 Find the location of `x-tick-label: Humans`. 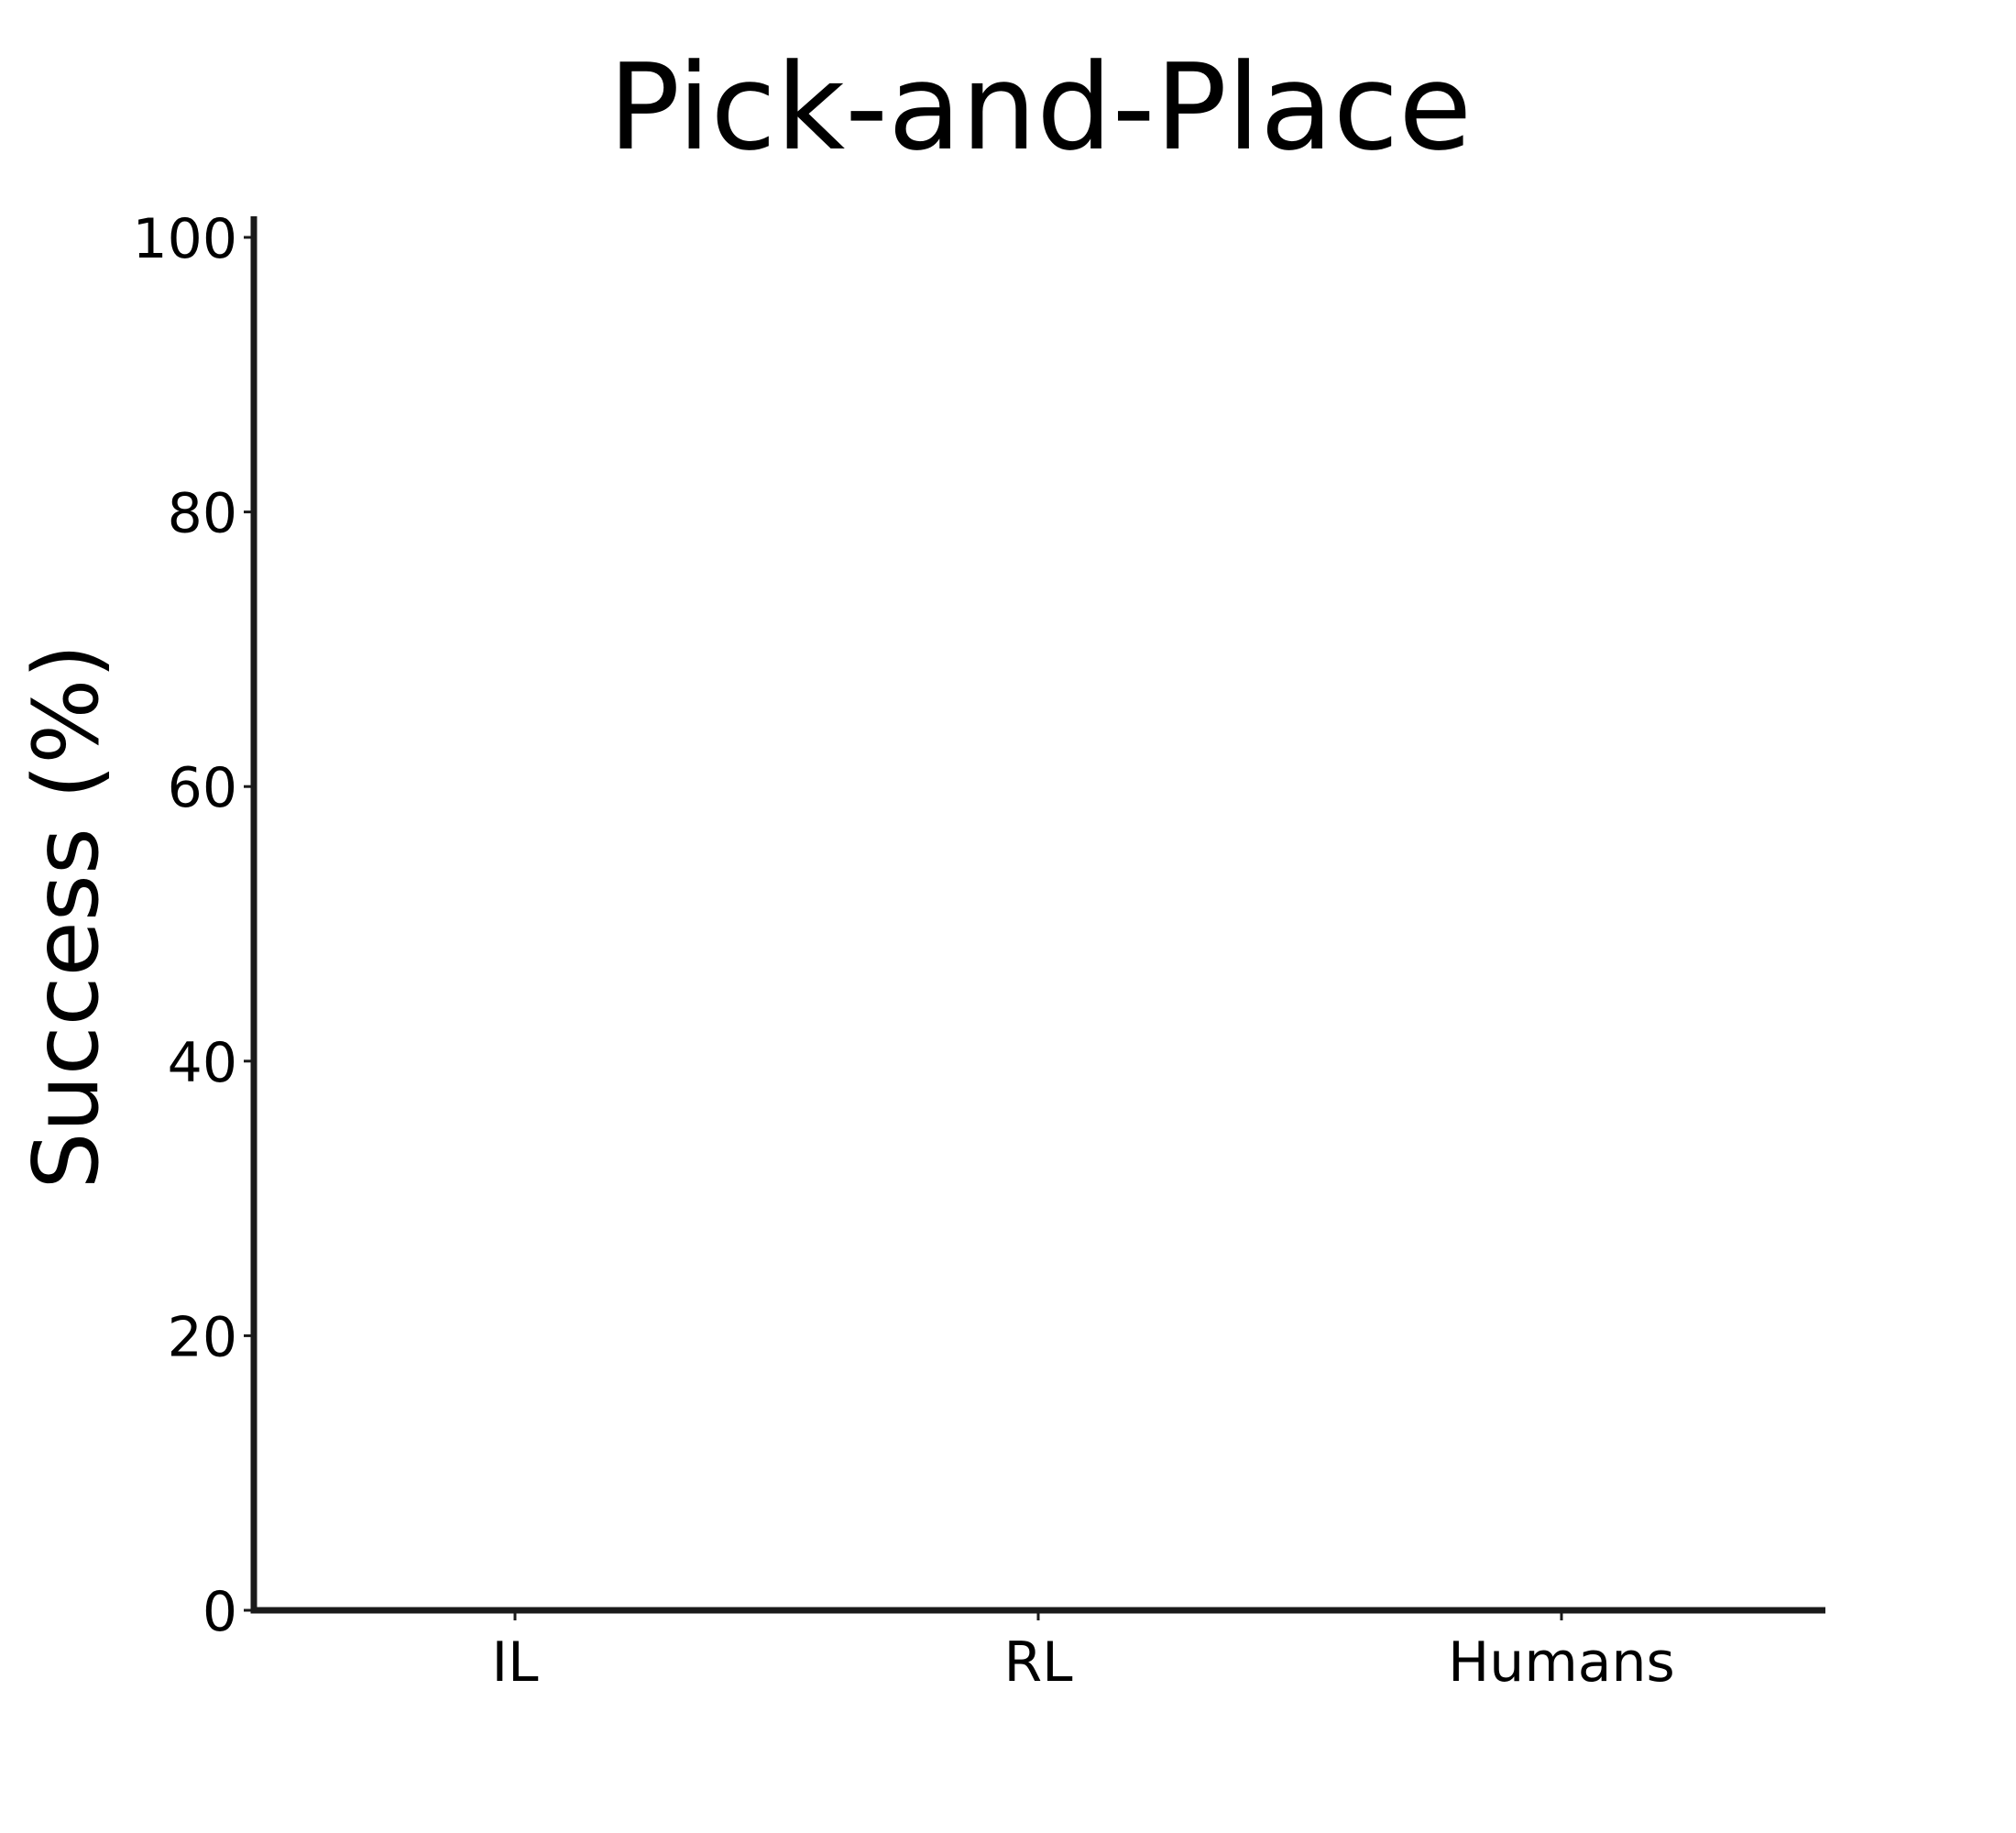

x-tick-label: Humans is located at coordinates (1561, 1662).